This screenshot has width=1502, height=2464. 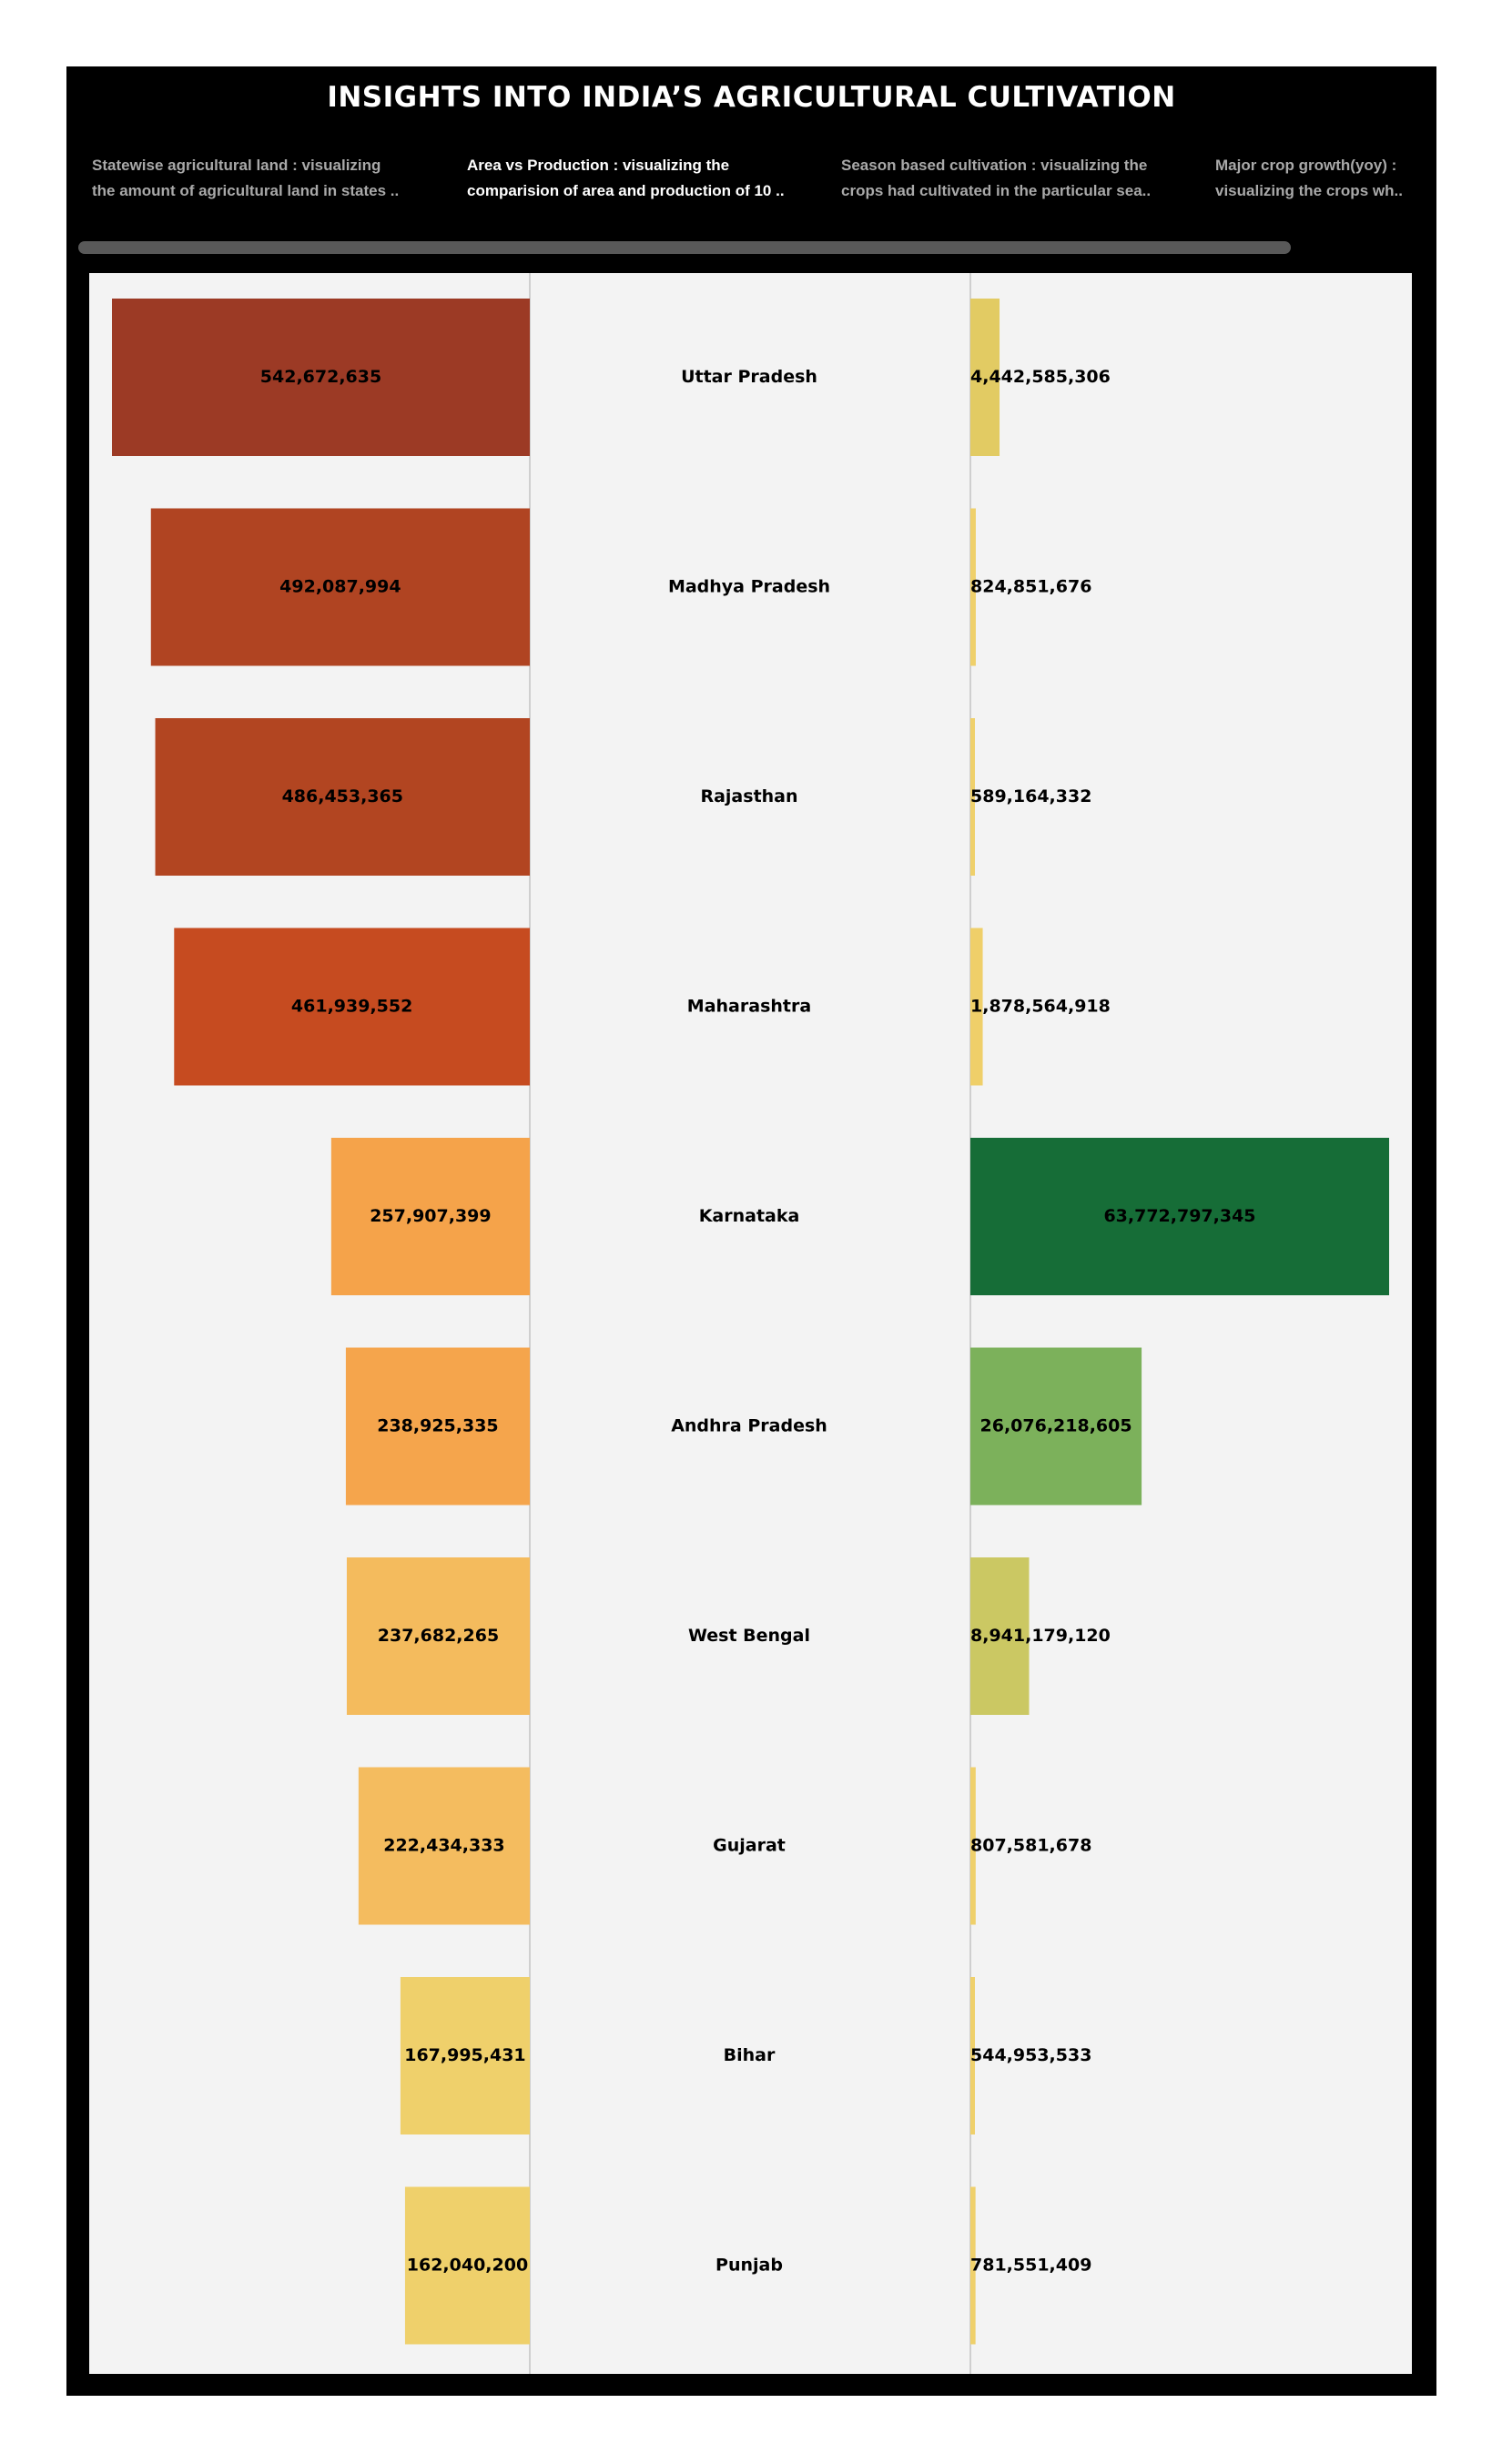 I want to click on story-tab-line: Major crop growth(yoy) :, so click(x=1306, y=165).